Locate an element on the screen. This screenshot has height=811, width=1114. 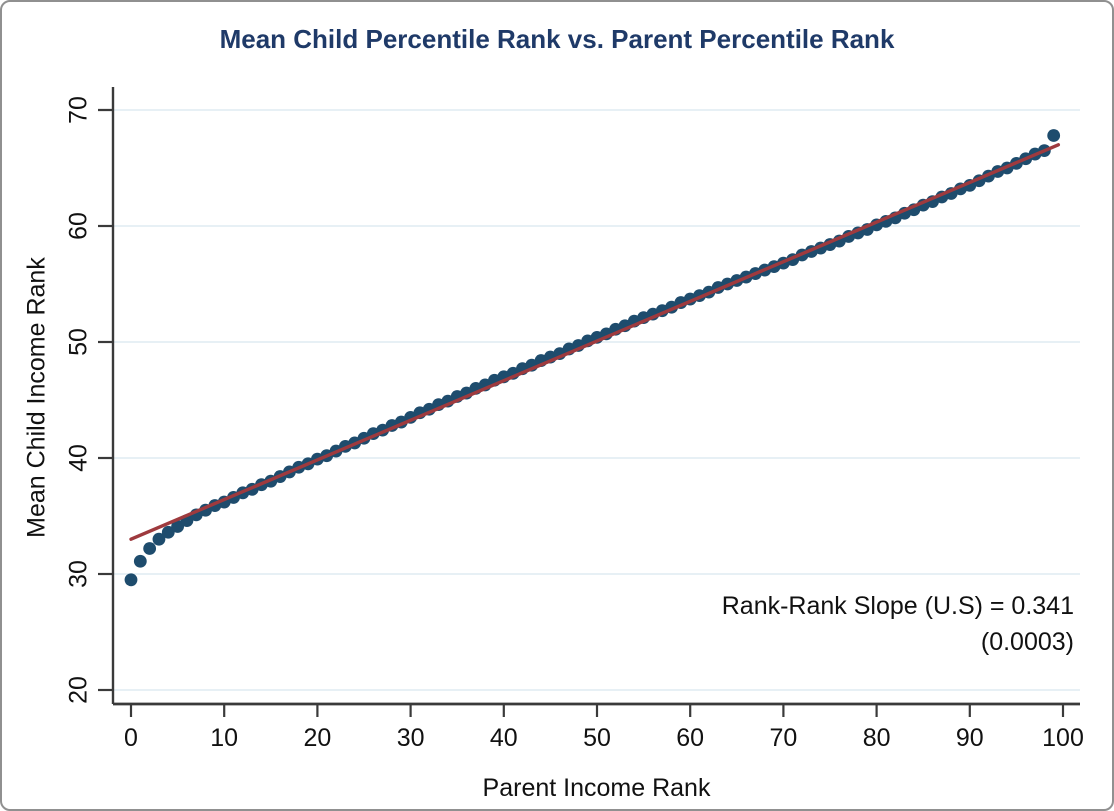
y-tick-label: 60 is located at coordinates (79, 226).